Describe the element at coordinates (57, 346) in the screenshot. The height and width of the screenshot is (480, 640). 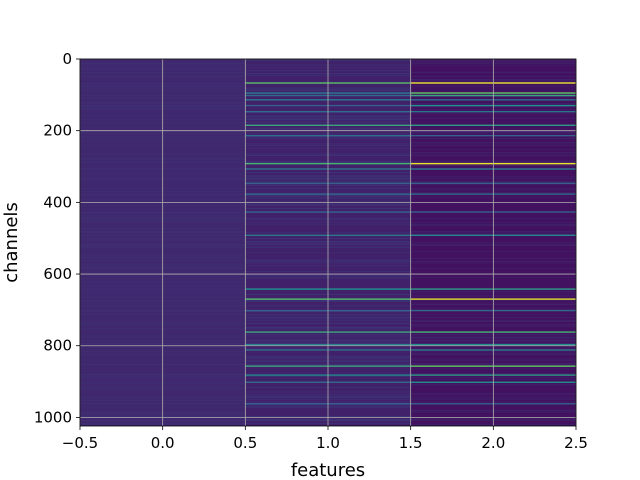
I see `y-tick-label: 800` at that location.